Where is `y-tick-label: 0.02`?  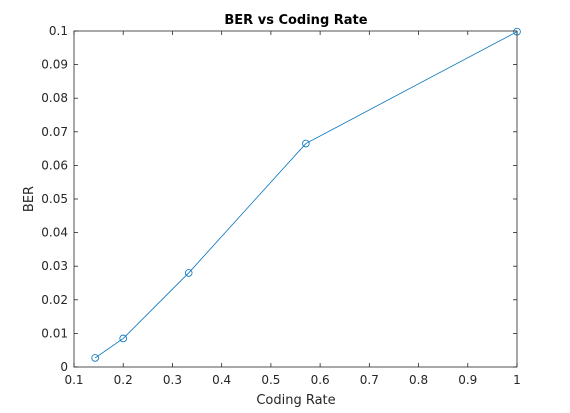 y-tick-label: 0.02 is located at coordinates (54, 300).